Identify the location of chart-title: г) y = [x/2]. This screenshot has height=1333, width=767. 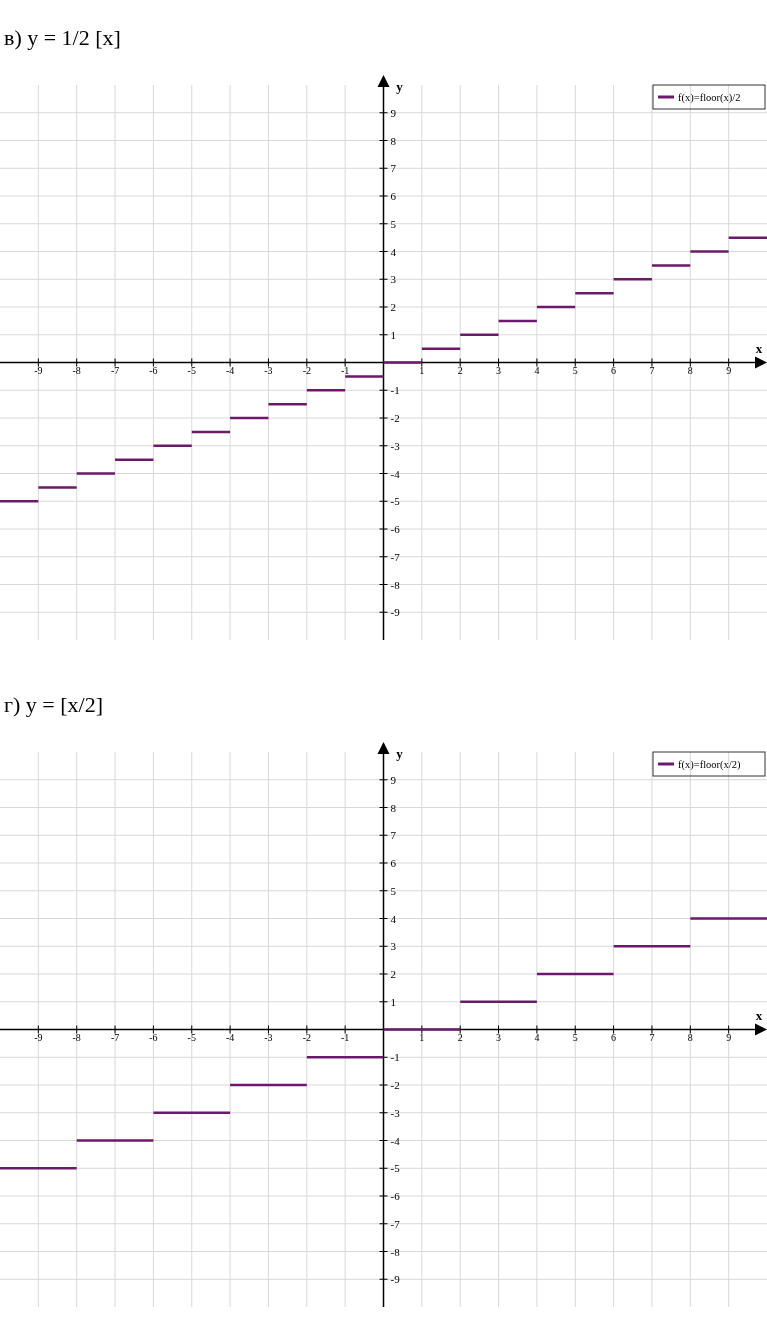
(54, 704).